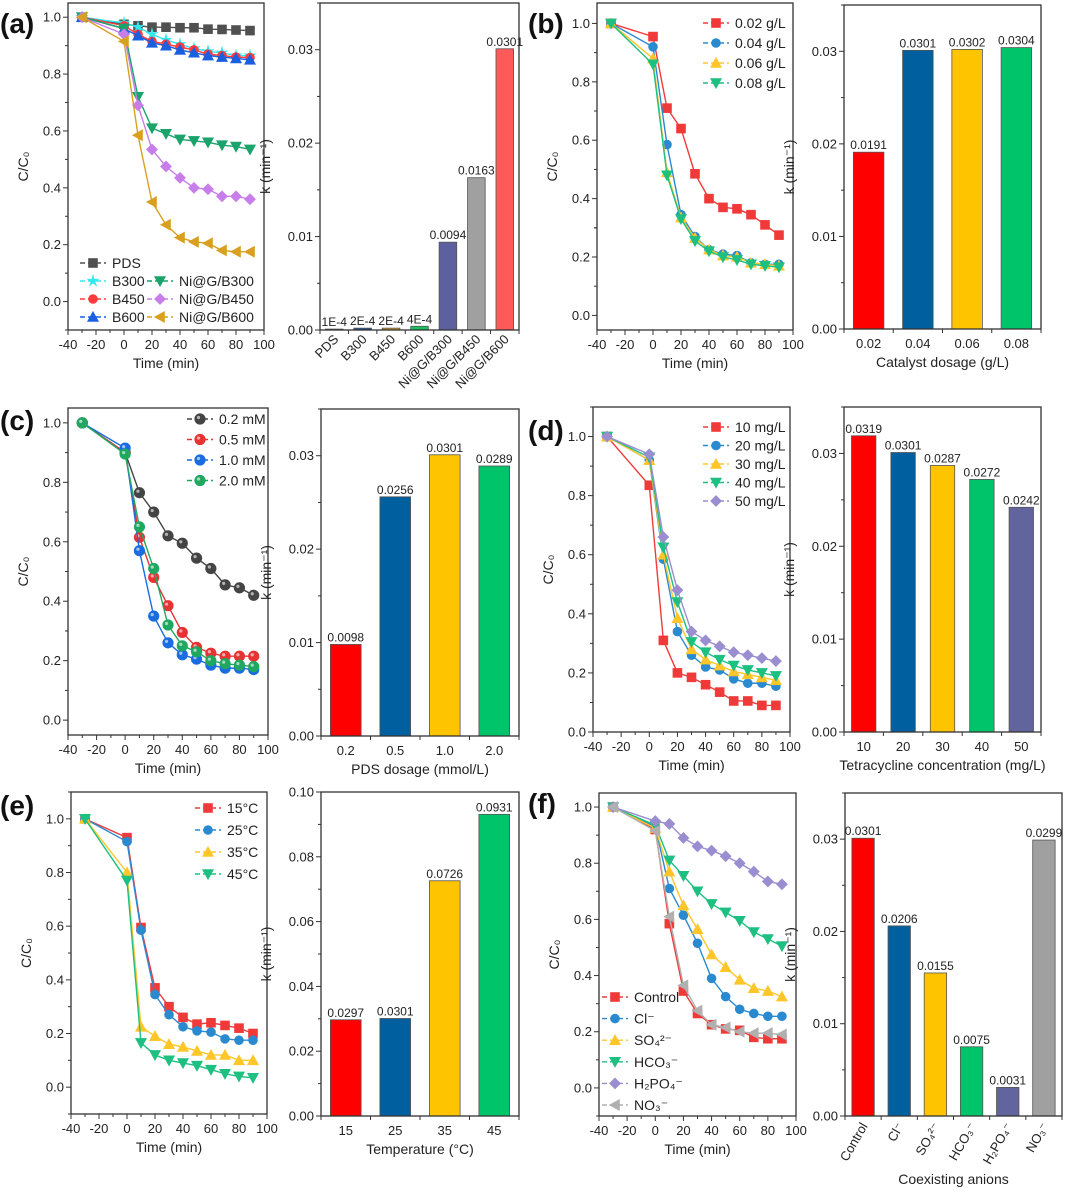 This screenshot has height=1192, width=1065. What do you see at coordinates (744, 43) in the screenshot?
I see `legend-entry: 0.04 g/L` at bounding box center [744, 43].